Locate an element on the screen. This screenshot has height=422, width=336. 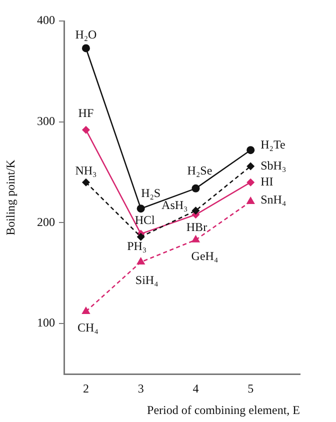
annotation: NH₃ is located at coordinates (86, 171).